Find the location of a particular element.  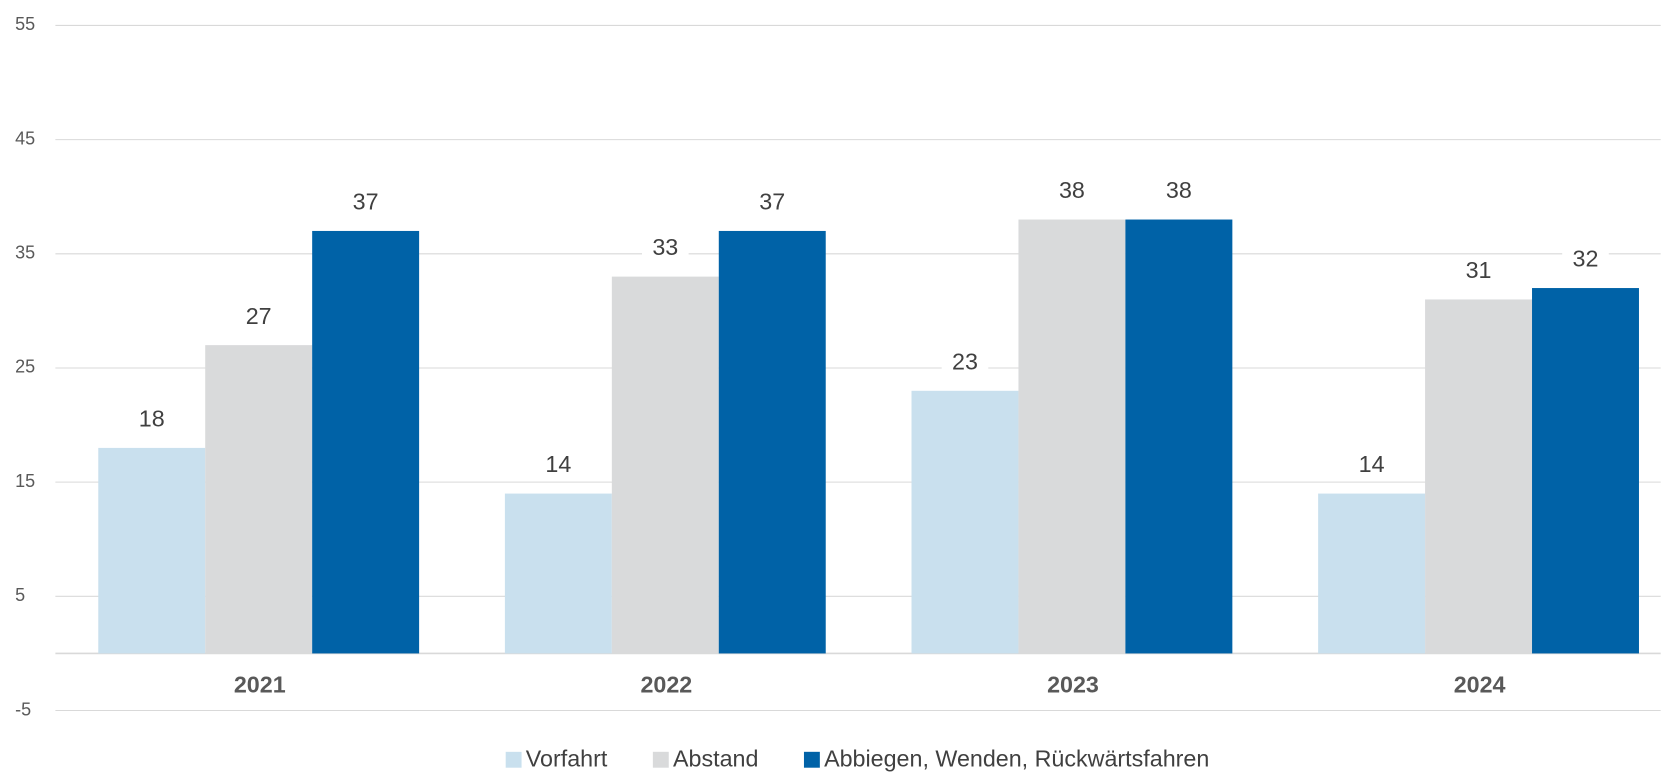

legend-label: Abbiegen, Wenden, Rückwärtsfahren is located at coordinates (1016, 758).